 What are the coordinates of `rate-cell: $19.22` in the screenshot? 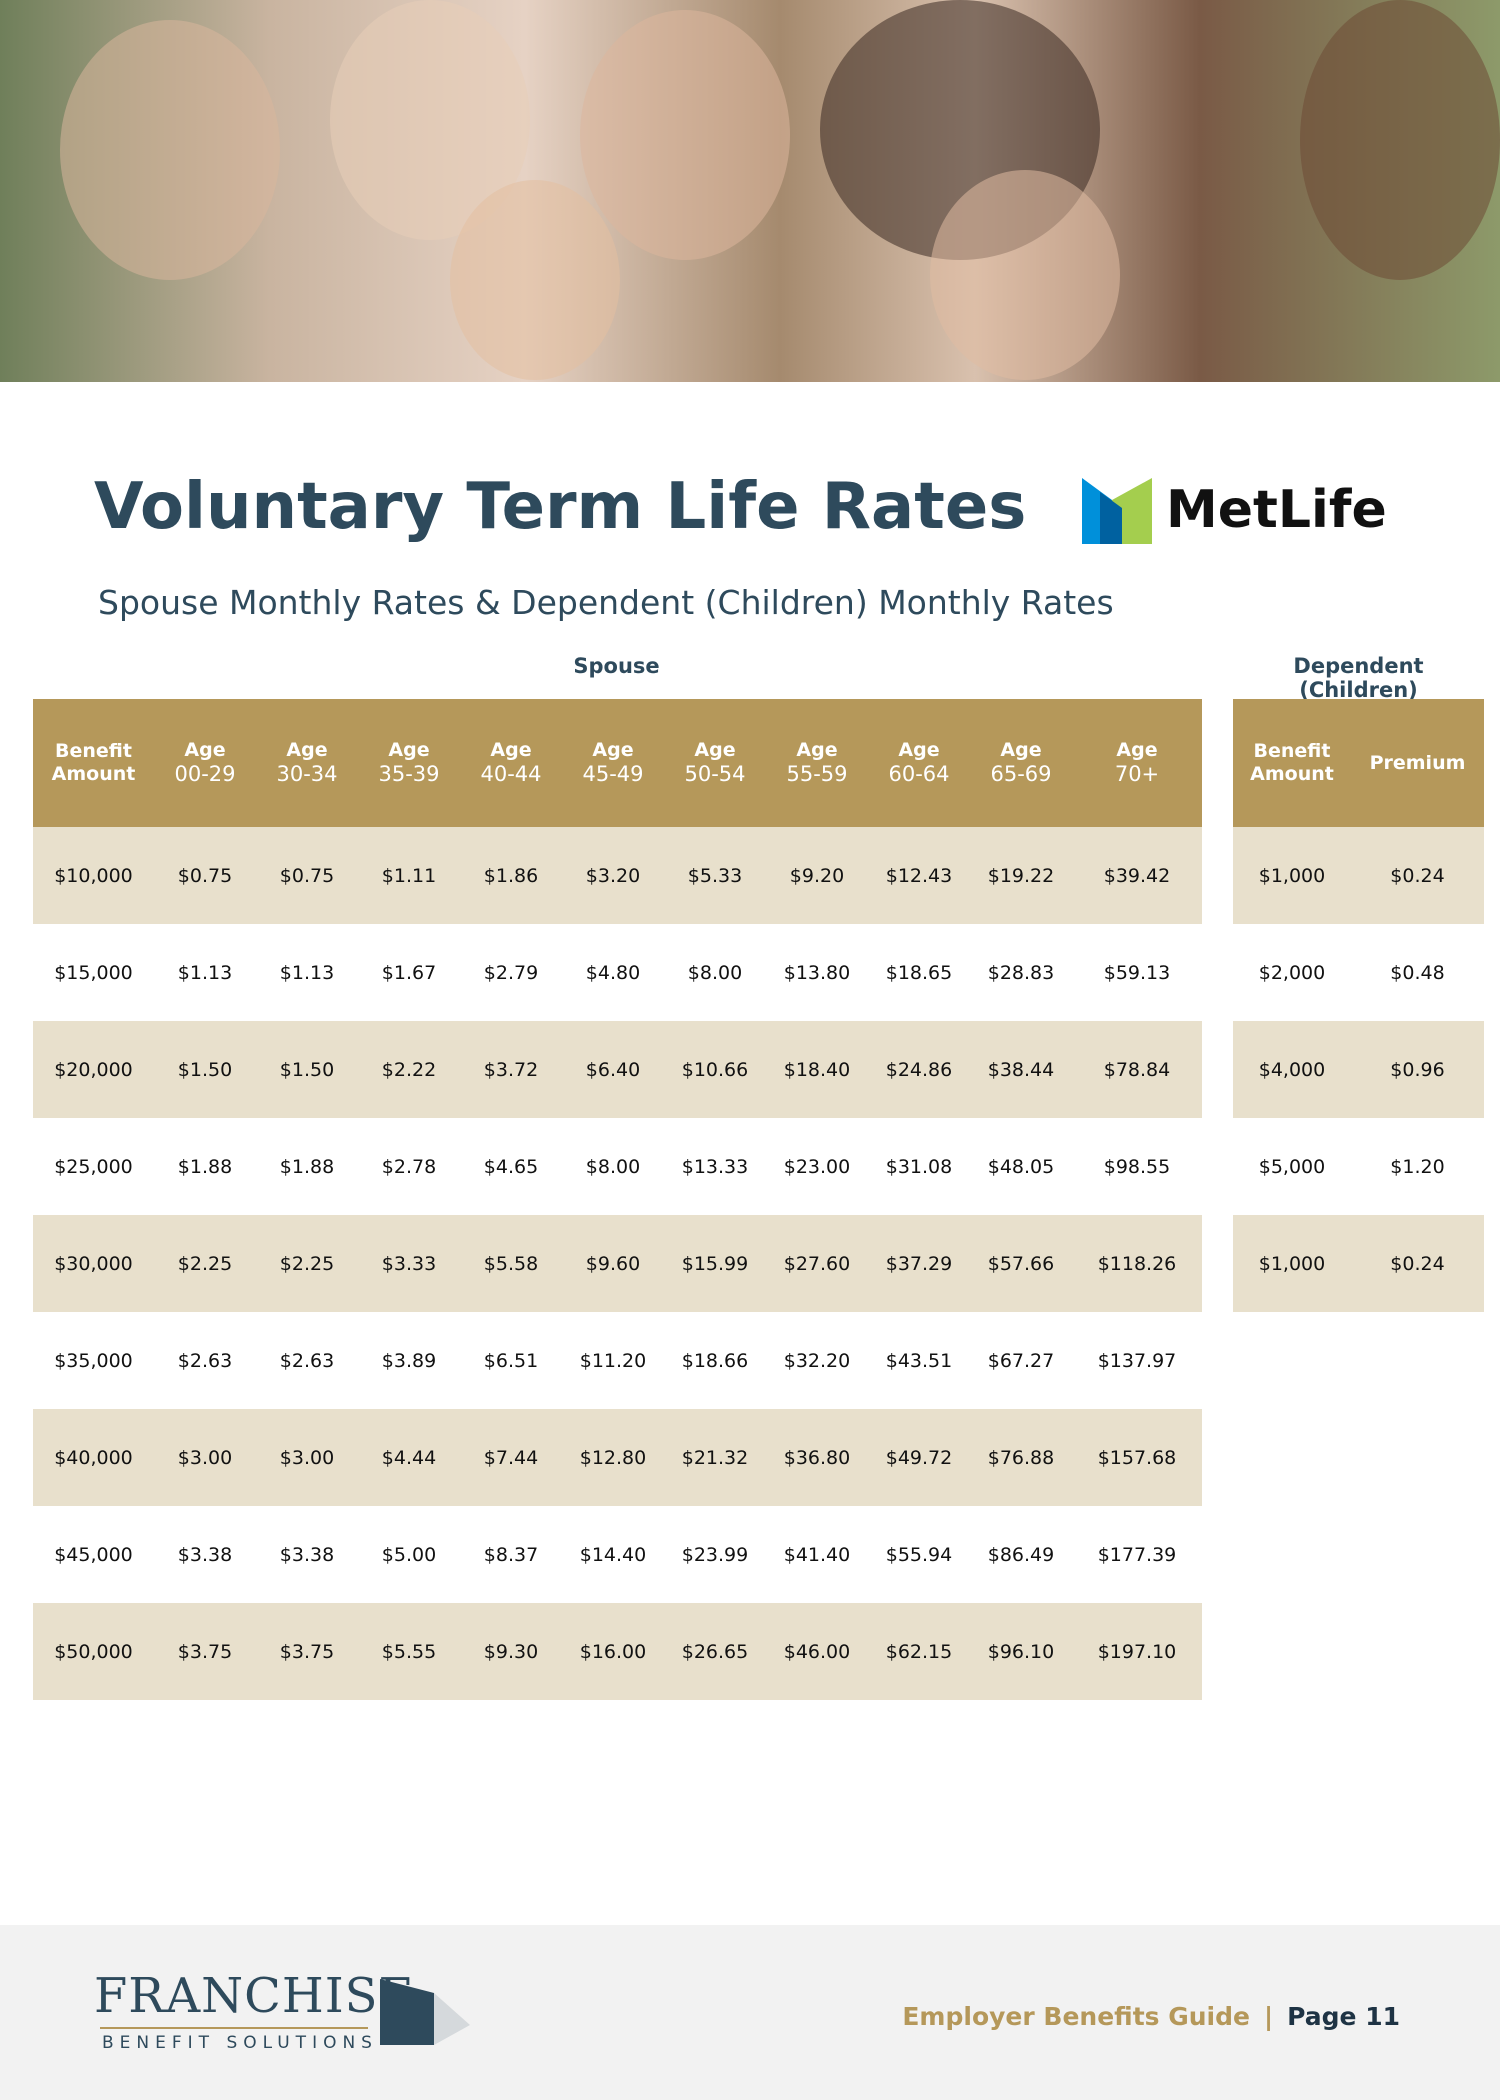 It's located at (1021, 875).